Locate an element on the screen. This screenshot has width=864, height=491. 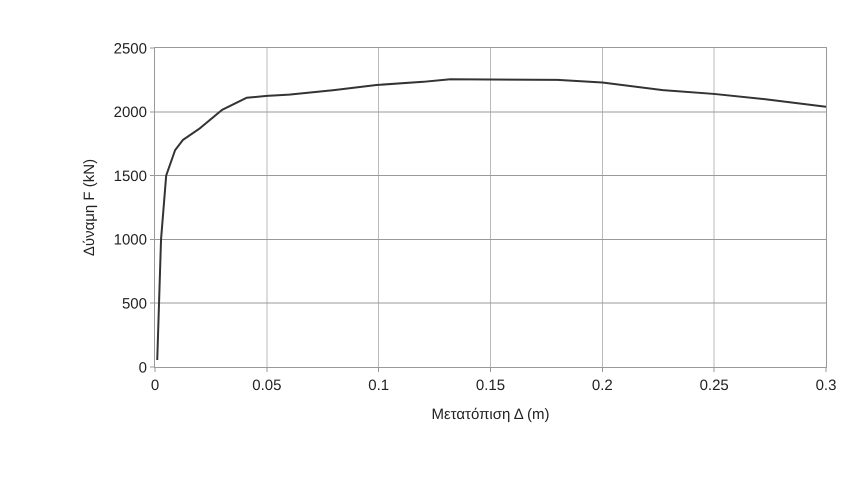
x-tick-label: 0.2 is located at coordinates (602, 385).